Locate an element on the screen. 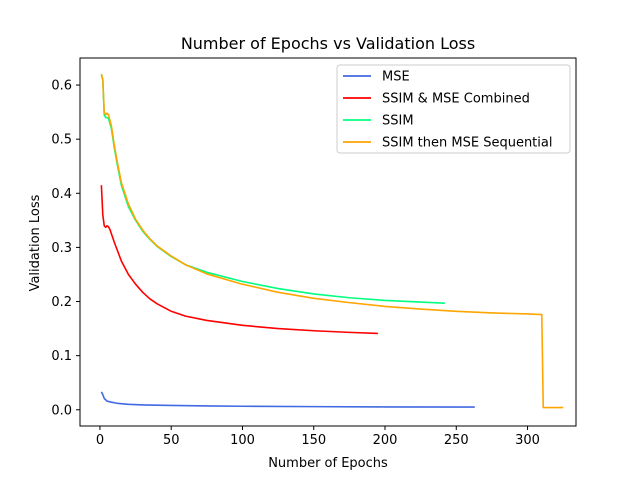  legend-label-4: SSIM then MSE Sequential is located at coordinates (467, 143).